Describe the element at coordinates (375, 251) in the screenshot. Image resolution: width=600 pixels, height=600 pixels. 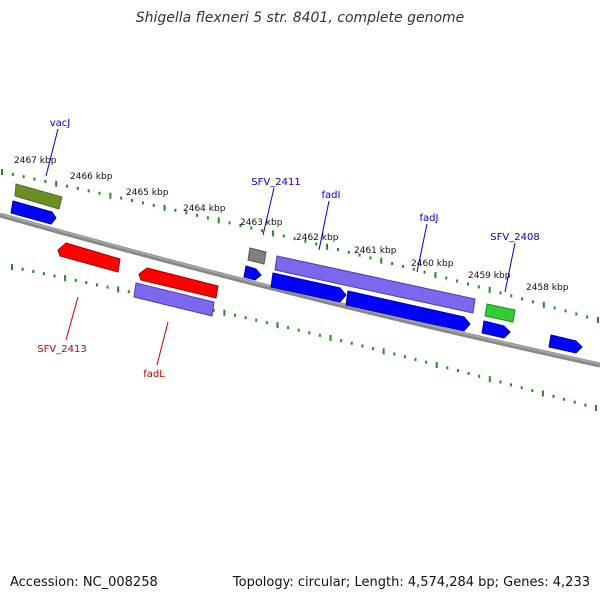
I see `tick-label: 2461 kbp` at that location.